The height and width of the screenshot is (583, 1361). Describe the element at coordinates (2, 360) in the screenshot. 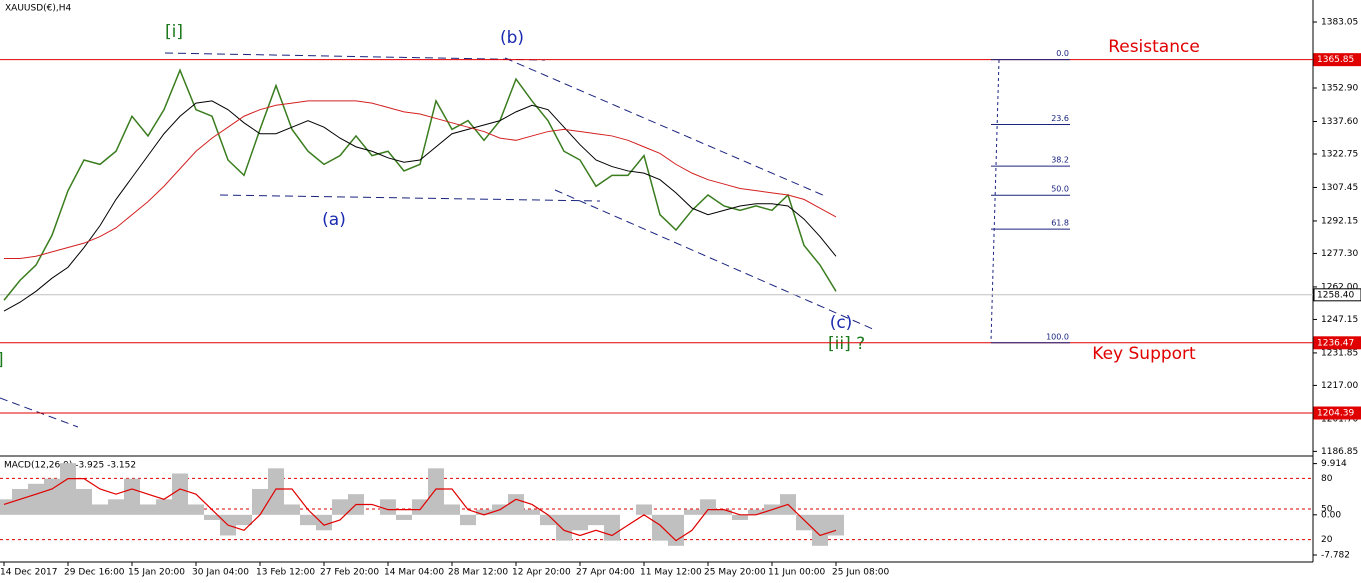

I see `wave-label: ]` at that location.